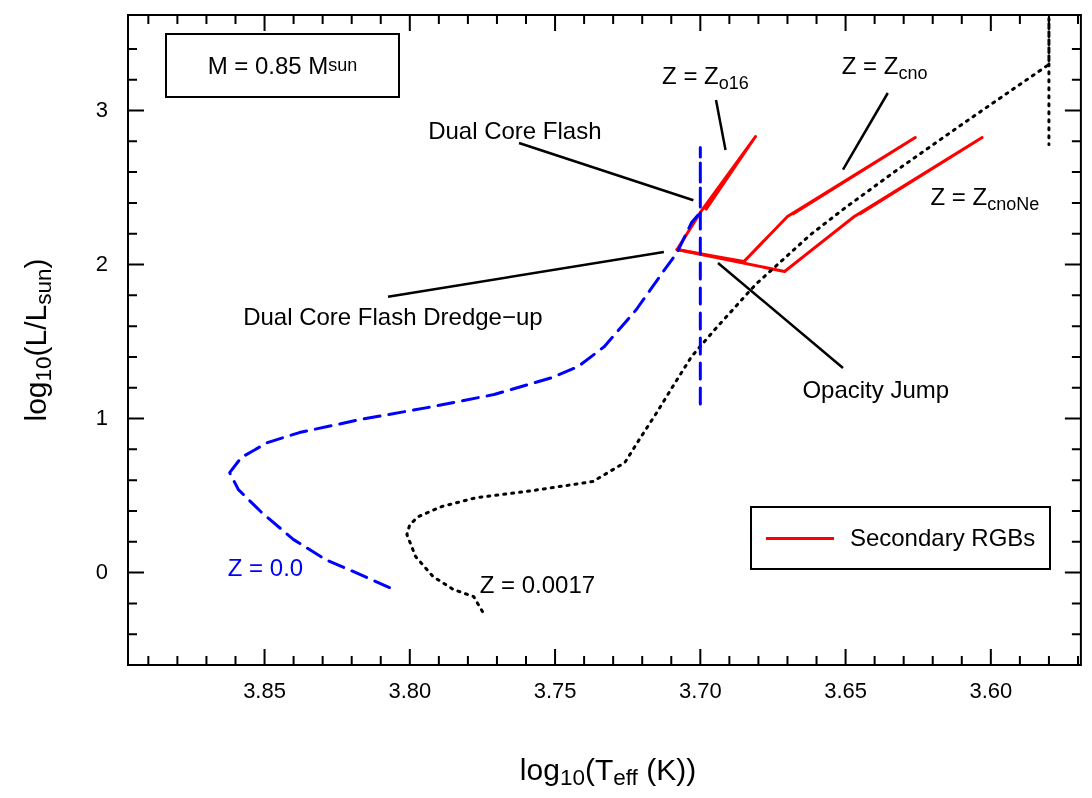 The height and width of the screenshot is (798, 1092). Describe the element at coordinates (991, 691) in the screenshot. I see `x-tick-label: 3.60` at that location.